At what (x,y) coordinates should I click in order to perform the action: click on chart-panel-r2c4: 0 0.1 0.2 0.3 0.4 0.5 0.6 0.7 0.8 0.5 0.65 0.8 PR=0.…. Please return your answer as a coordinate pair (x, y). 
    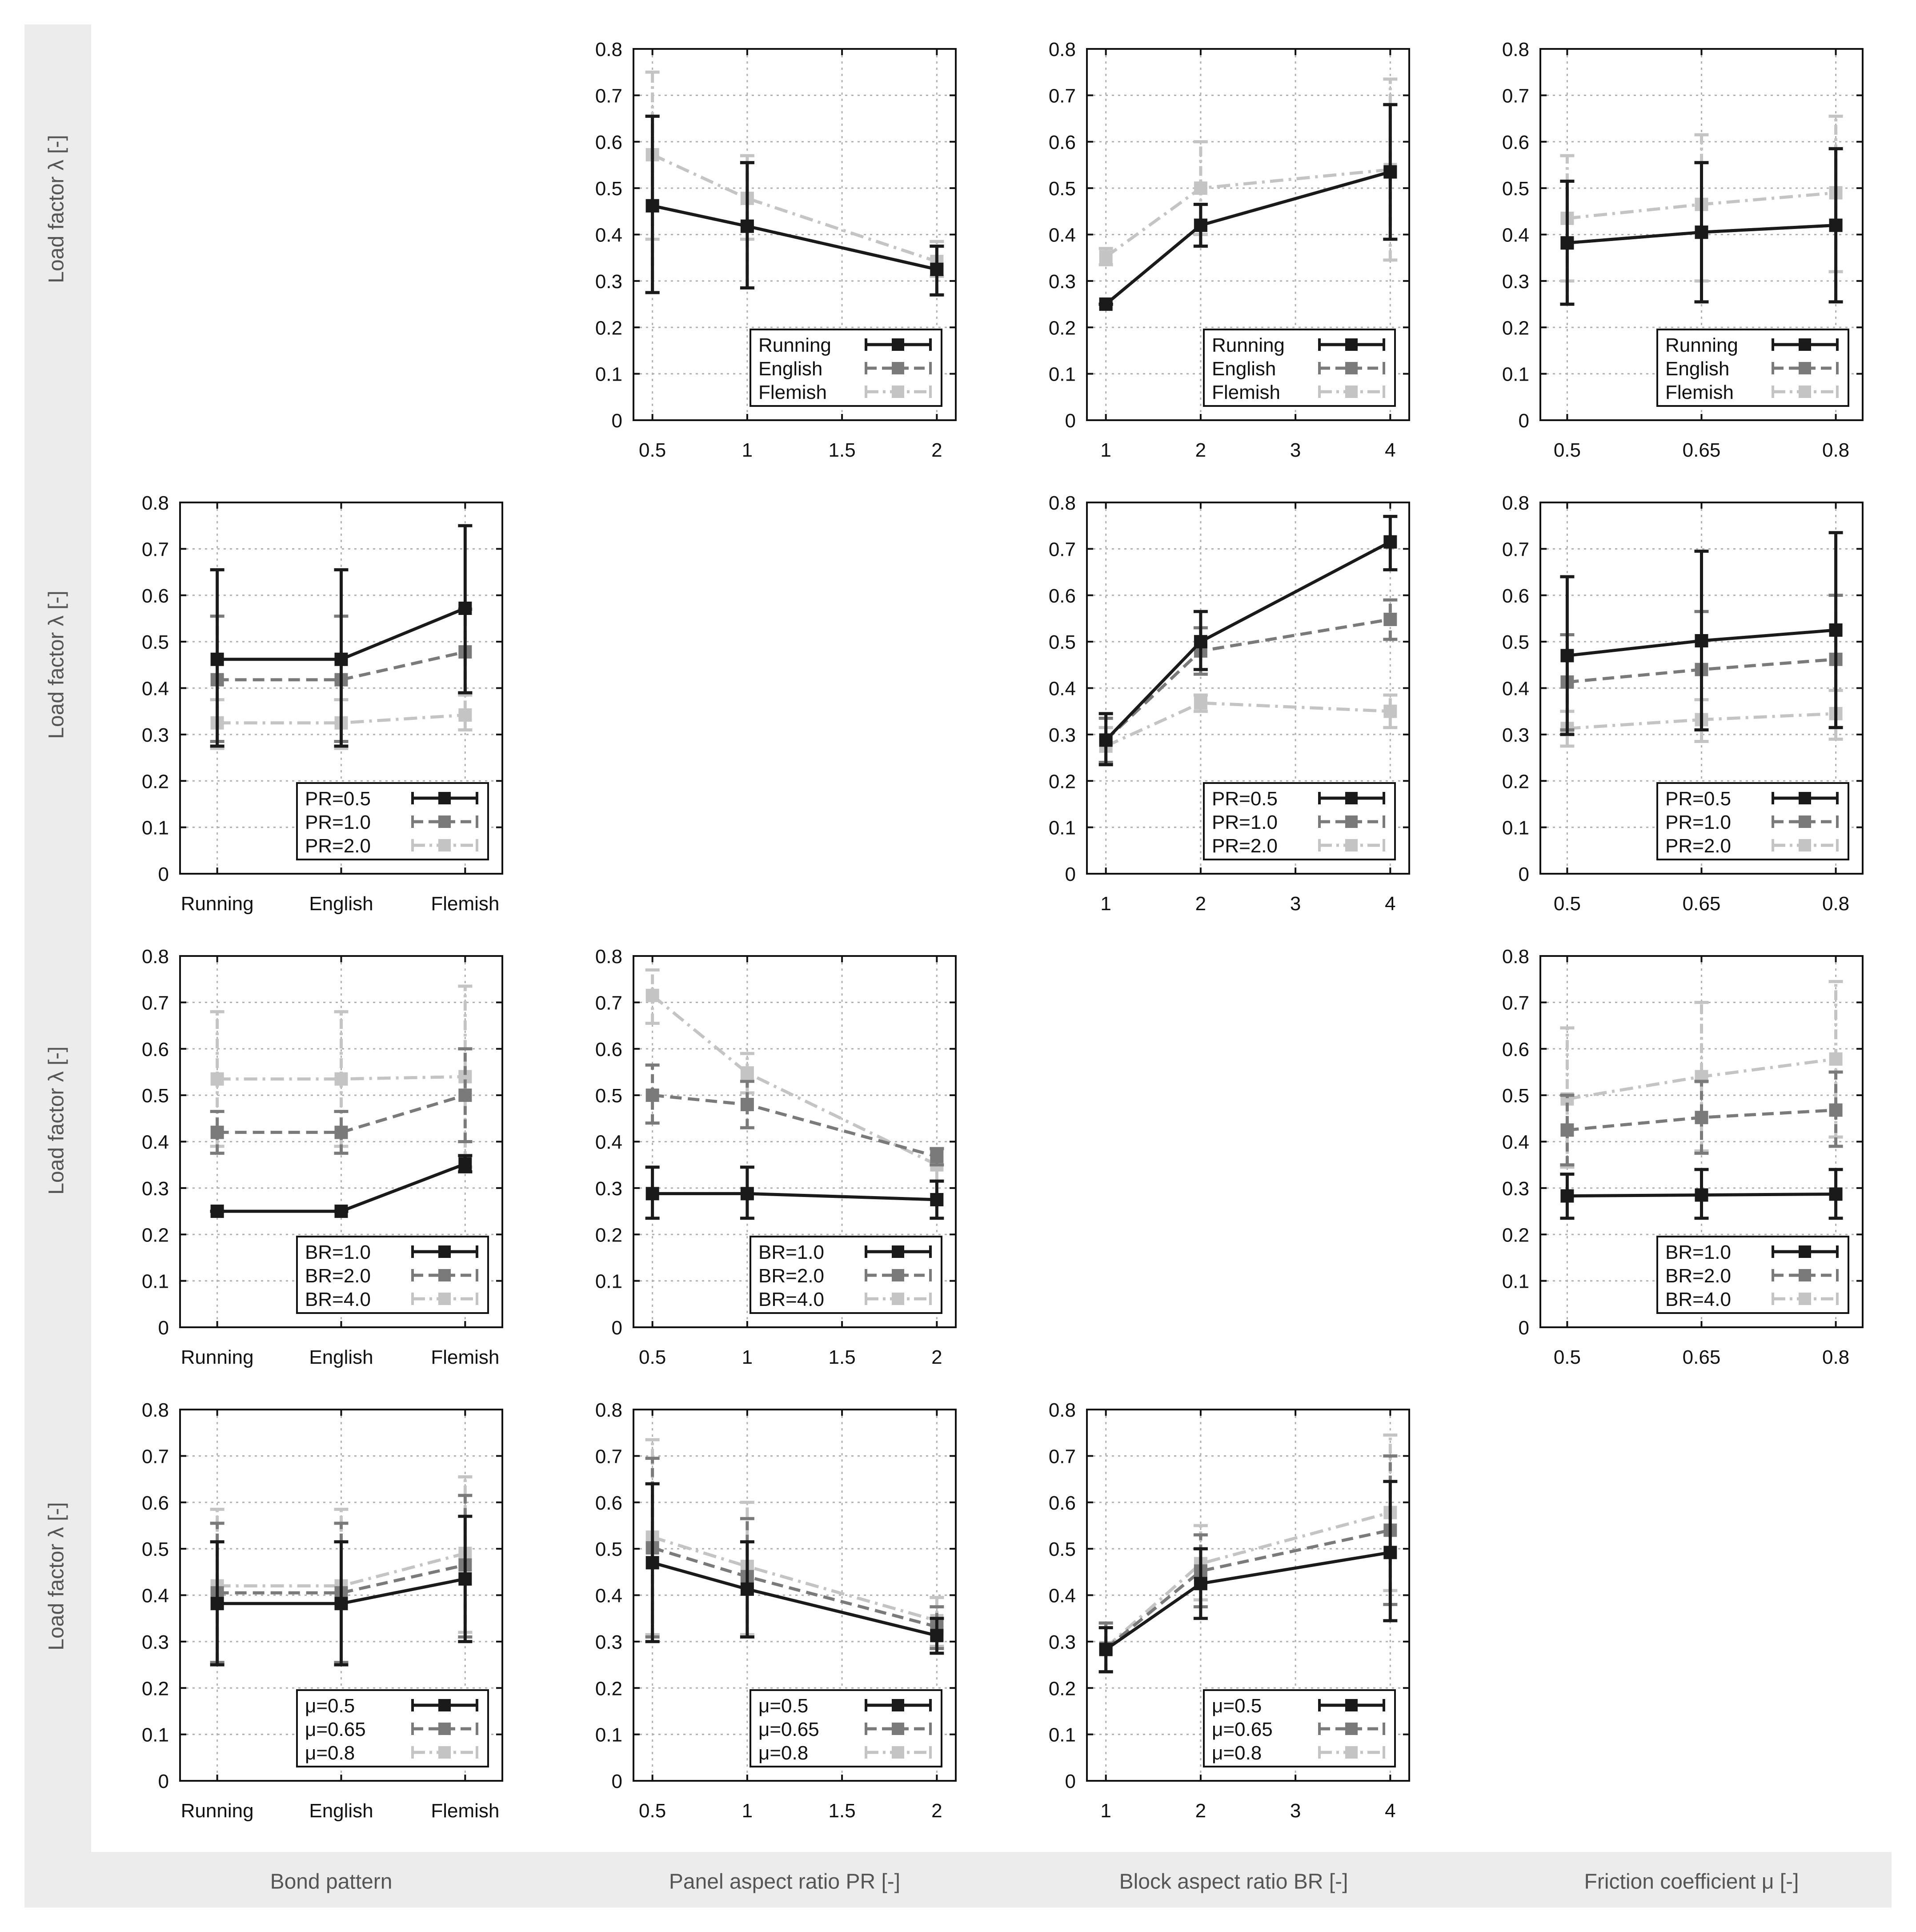
    Looking at the image, I should click on (1683, 703).